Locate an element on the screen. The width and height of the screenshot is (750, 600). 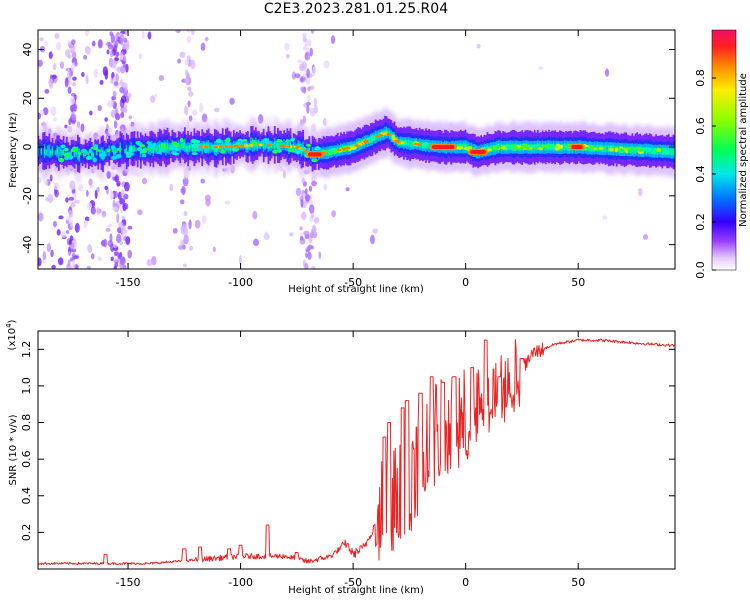
y-tick-label: 0 is located at coordinates (27, 147).